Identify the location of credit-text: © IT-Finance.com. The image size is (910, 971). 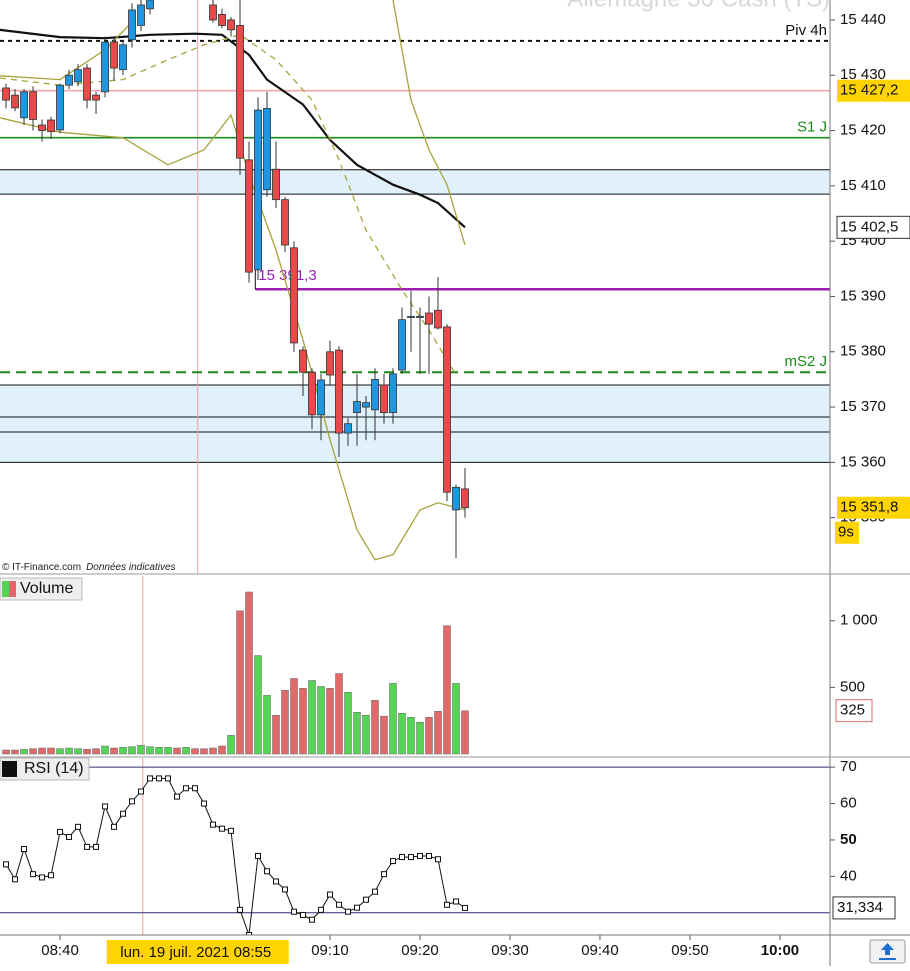
(41, 567).